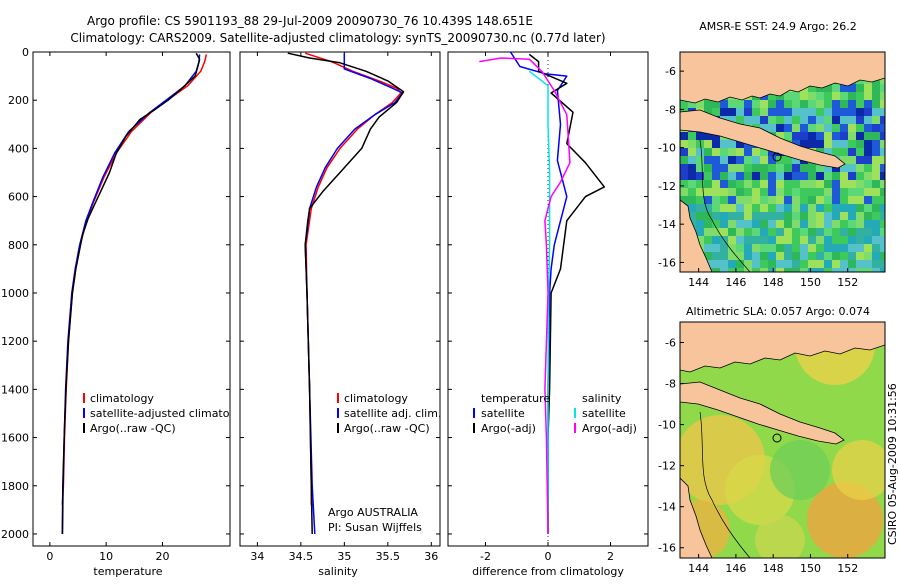 The height and width of the screenshot is (584, 900). I want to click on difference-legend-temp-satellite: satellite, so click(503, 413).